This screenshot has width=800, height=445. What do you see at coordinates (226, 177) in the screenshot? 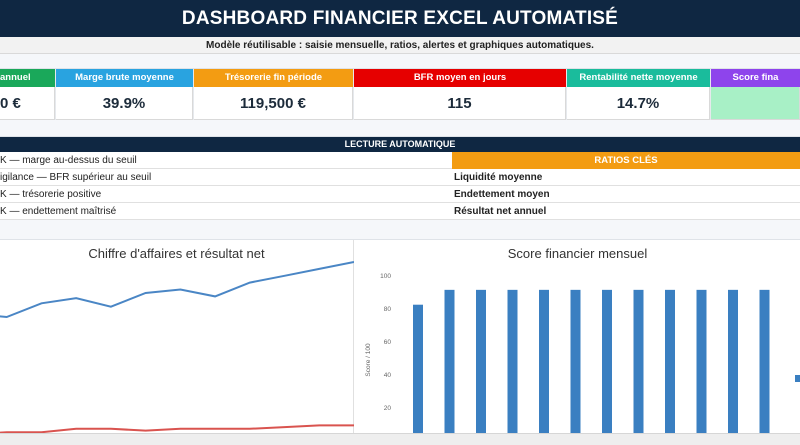
I see `lecture-row: igilance — BFR supérieur au seuil` at bounding box center [226, 177].